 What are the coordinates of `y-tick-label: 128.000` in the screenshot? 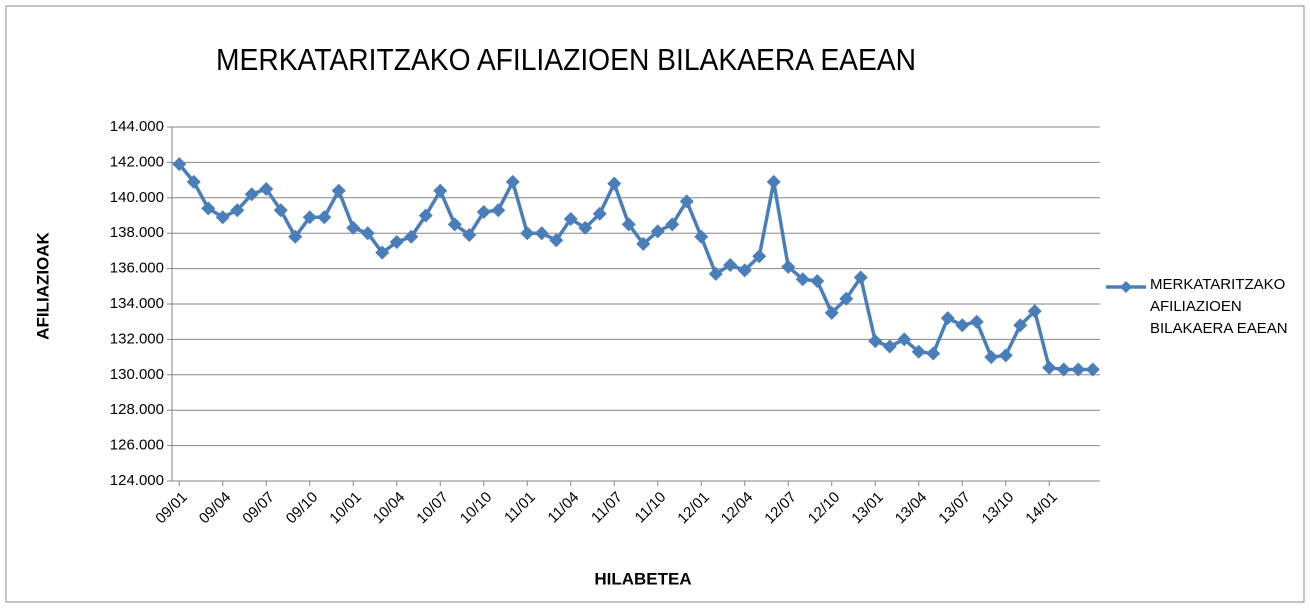 It's located at (137, 409).